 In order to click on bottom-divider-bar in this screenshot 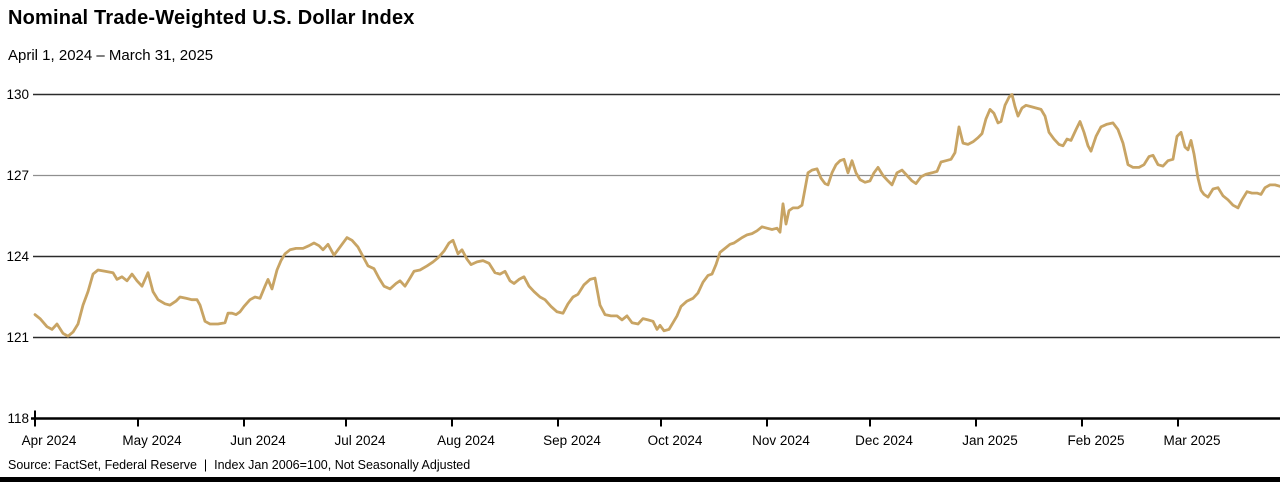, I will do `click(640, 479)`.